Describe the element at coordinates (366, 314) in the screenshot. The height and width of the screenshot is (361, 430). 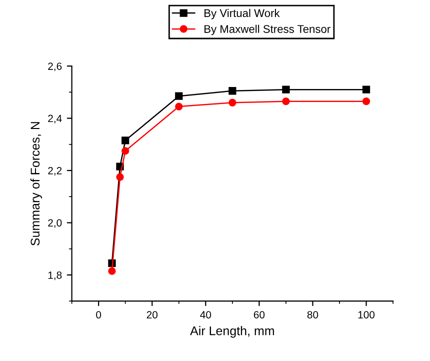
I see `x-tick-label: 100` at that location.